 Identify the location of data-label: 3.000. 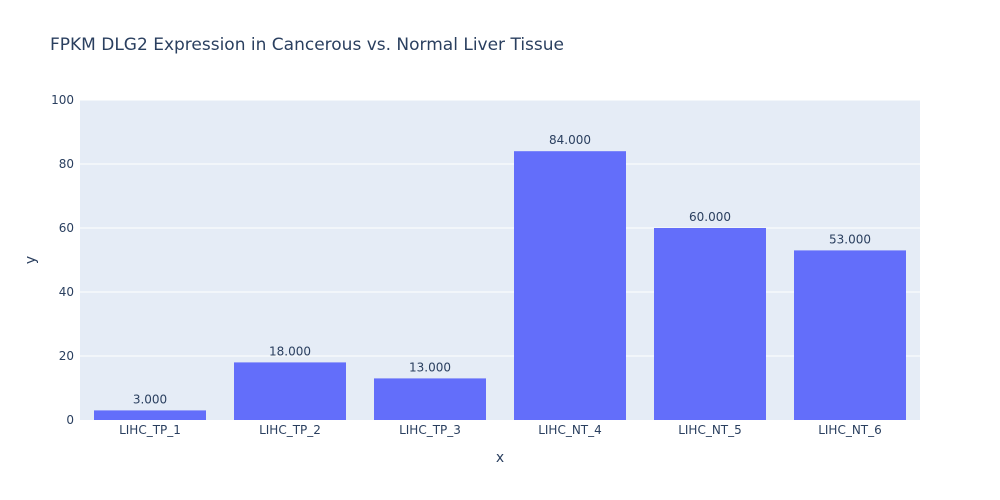
(150, 399).